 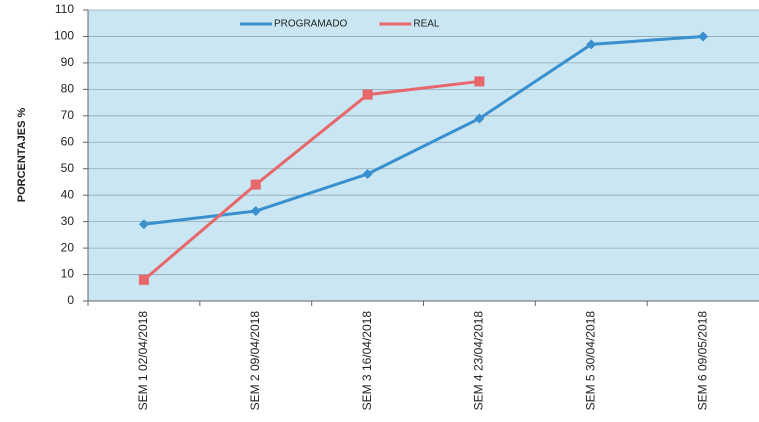 I want to click on y-tick-label: 70, so click(x=68, y=115).